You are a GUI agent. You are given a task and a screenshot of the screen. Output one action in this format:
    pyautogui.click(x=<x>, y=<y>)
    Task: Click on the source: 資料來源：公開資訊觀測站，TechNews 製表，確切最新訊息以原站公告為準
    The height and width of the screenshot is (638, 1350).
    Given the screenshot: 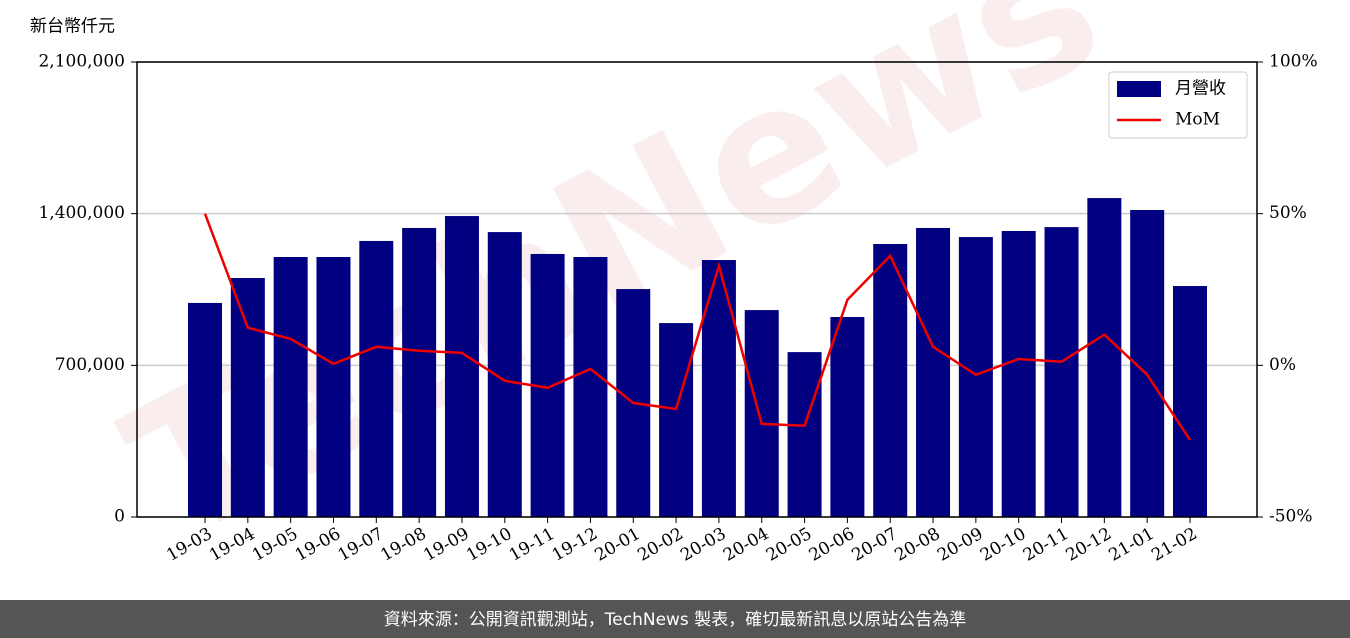 What is the action you would take?
    pyautogui.click(x=675, y=620)
    